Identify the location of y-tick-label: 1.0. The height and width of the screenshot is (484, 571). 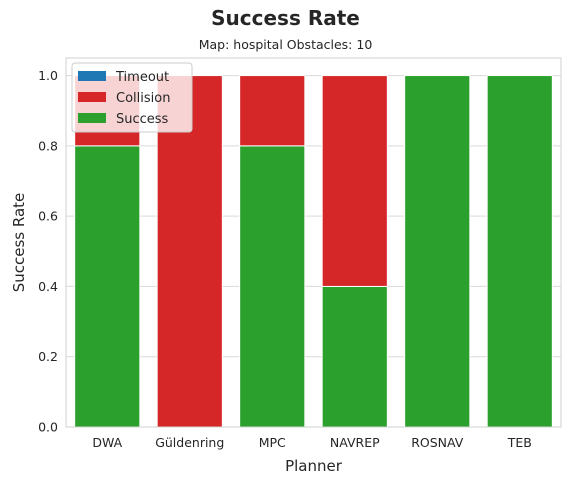
(48, 75).